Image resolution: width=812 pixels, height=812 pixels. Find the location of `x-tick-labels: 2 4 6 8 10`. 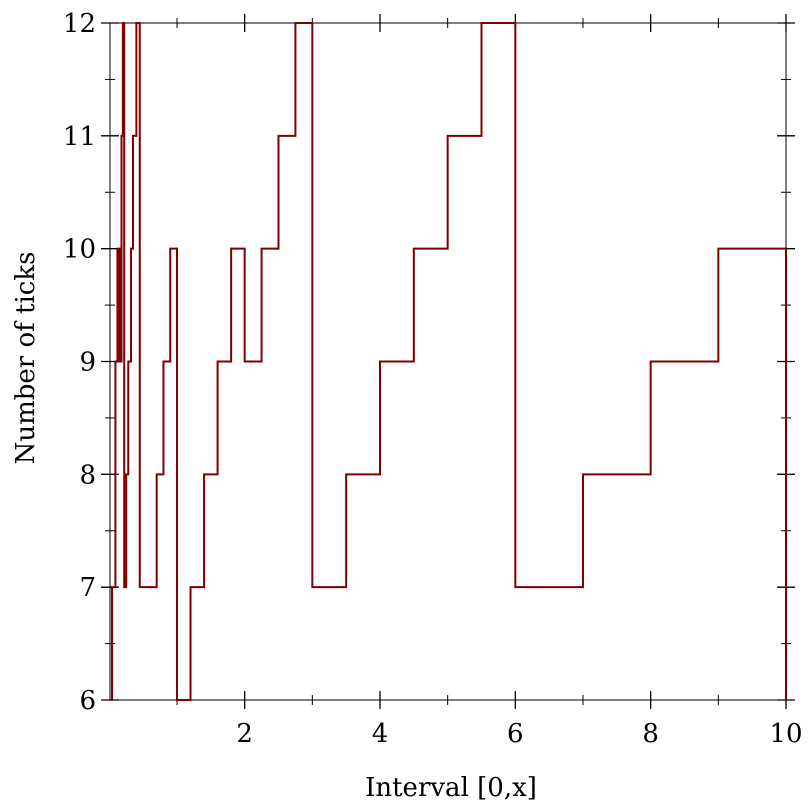

x-tick-labels: 2 4 6 8 10 is located at coordinates (519, 734).